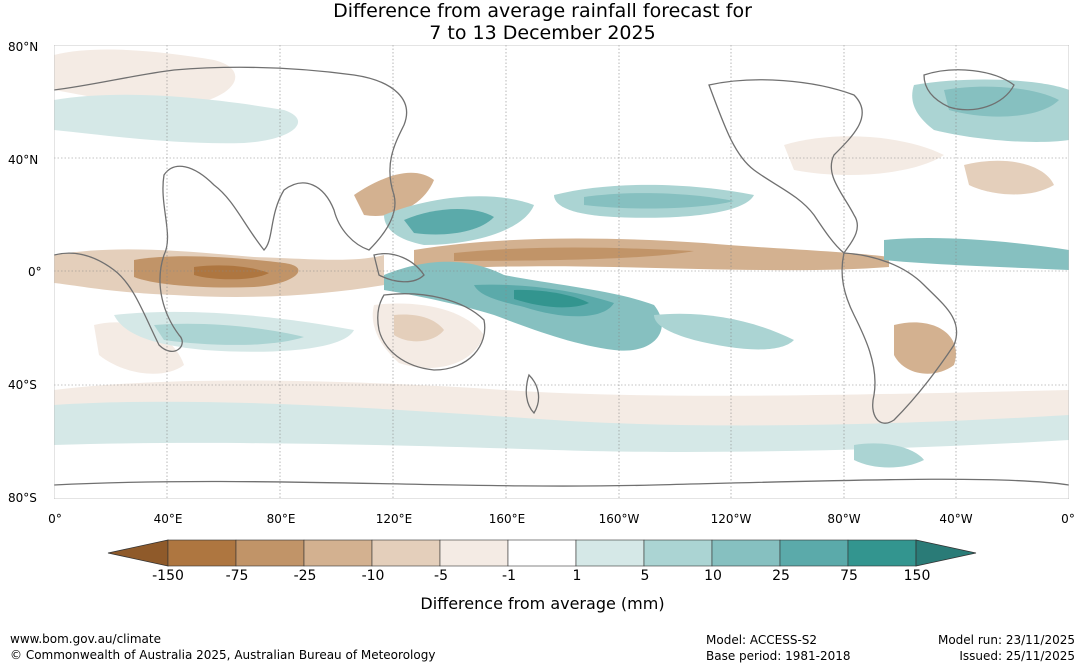 This screenshot has height=667, width=1085. I want to click on lon-label-160w: 160°W, so click(619, 519).